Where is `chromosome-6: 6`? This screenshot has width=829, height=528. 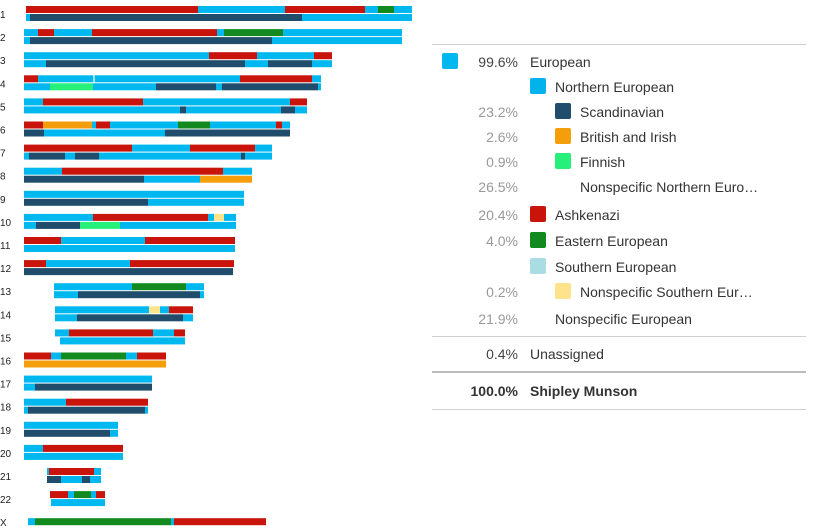 chromosome-6: 6 is located at coordinates (145, 129).